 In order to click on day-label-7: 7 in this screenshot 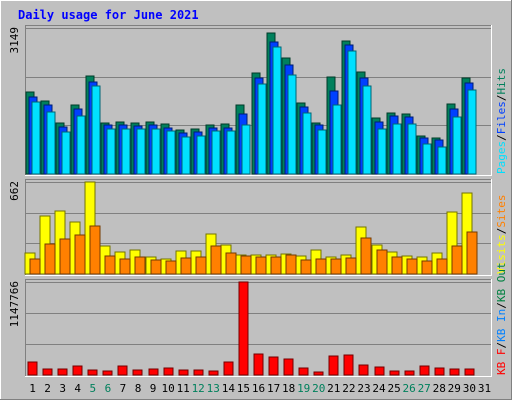, I will do `click(123, 388)`.